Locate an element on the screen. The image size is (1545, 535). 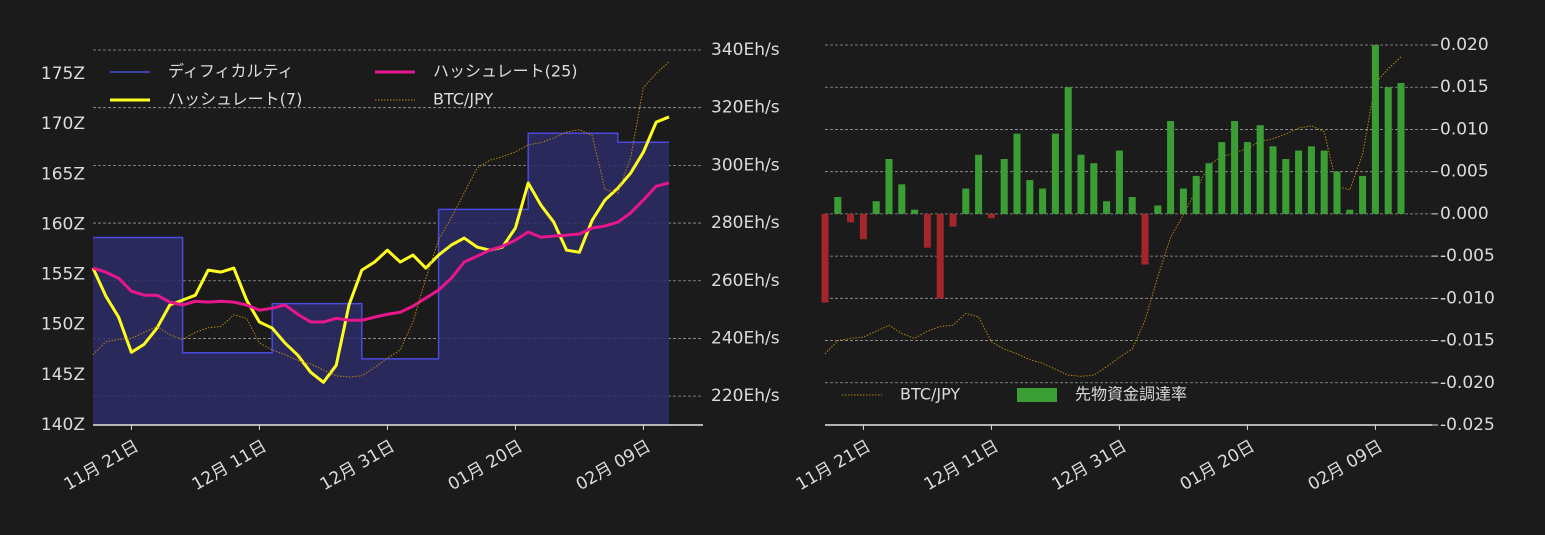
y-tick-label: 260Eh/s is located at coordinates (745, 281).